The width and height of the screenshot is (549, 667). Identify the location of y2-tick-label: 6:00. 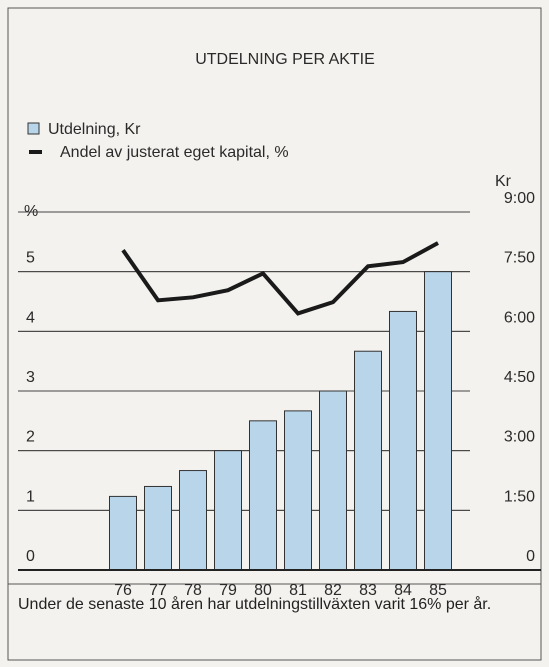
(519, 317).